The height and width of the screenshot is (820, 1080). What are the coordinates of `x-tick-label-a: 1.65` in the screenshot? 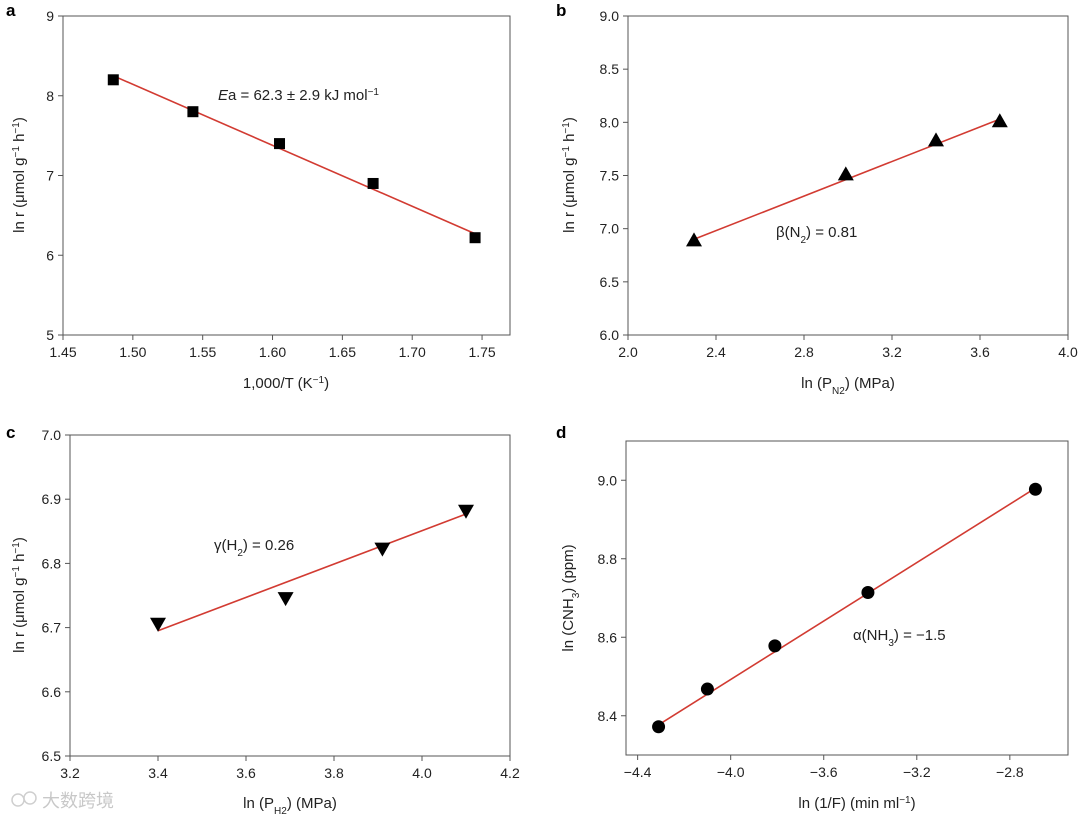 It's located at (342, 352).